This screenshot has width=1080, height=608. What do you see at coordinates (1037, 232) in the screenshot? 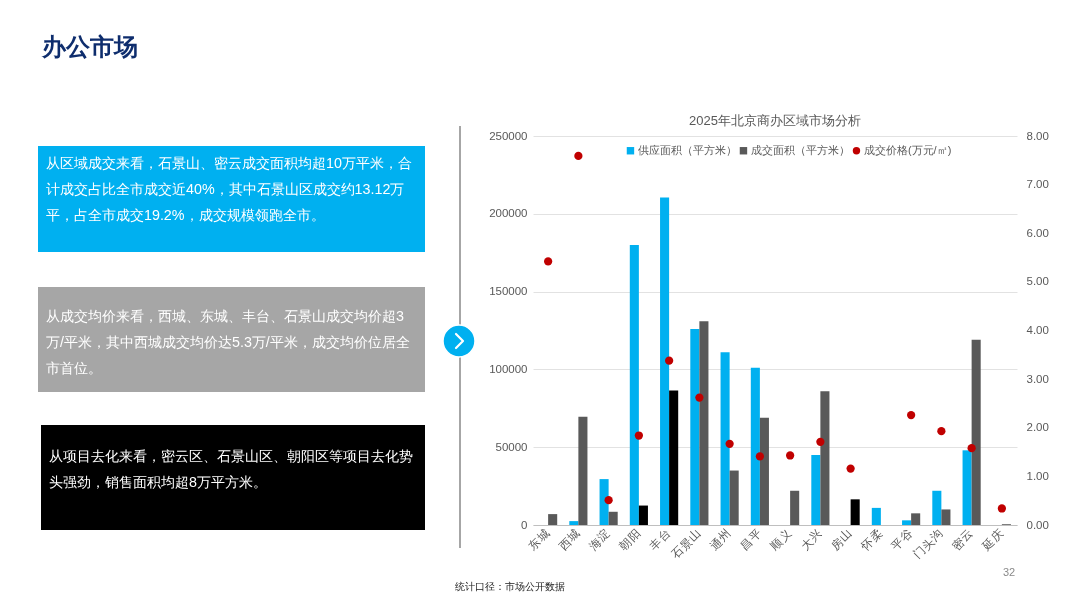
I see `y2-tick-label: 6.00` at bounding box center [1037, 232].